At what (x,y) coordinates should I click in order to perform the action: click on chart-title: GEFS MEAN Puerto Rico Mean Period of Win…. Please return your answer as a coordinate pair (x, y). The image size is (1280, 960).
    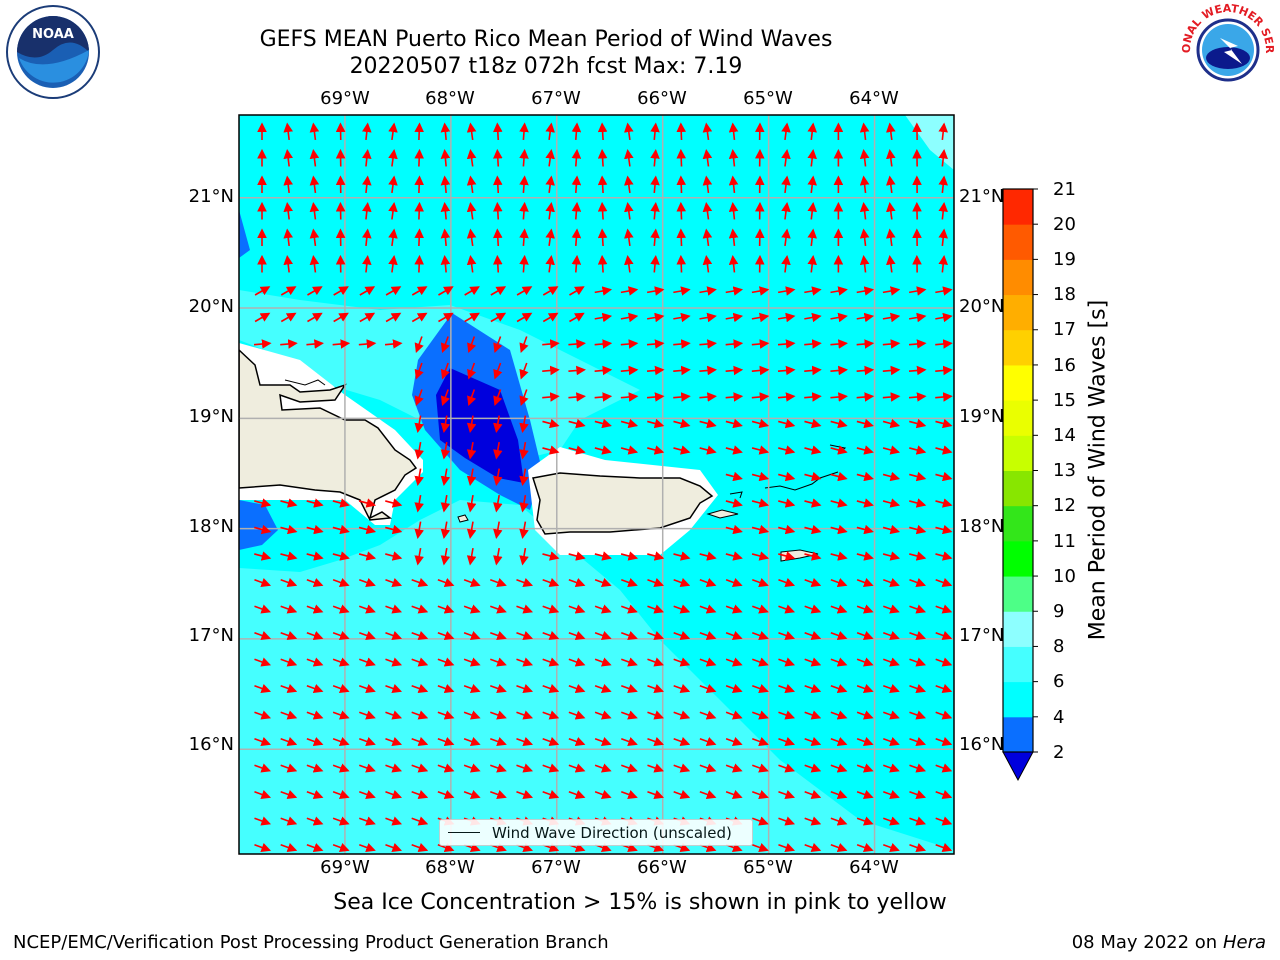
    Looking at the image, I should click on (546, 39).